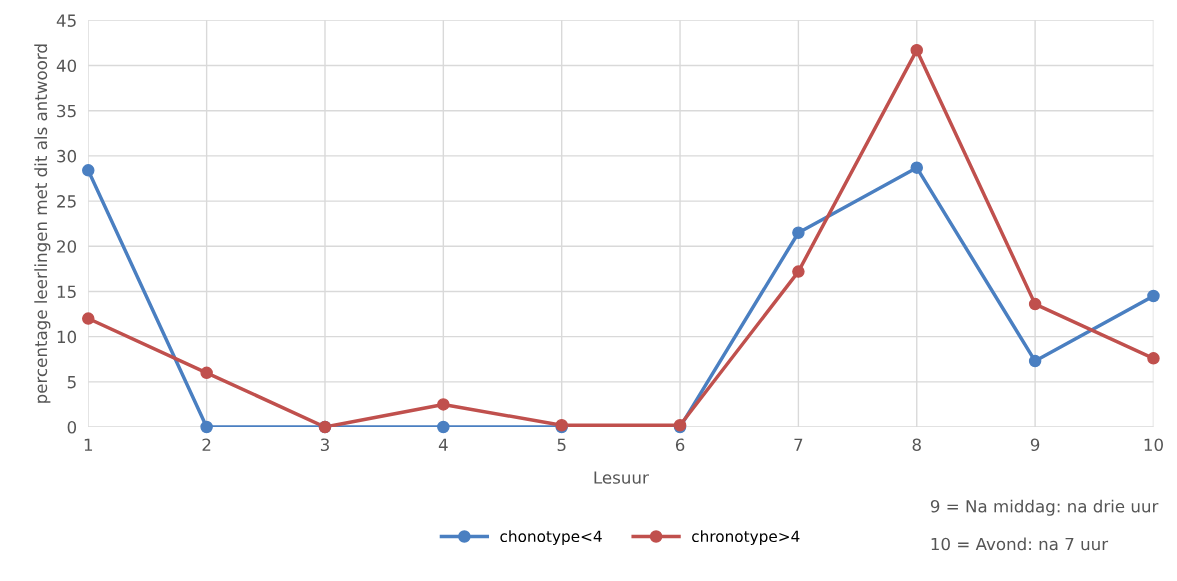 The height and width of the screenshot is (581, 1177). What do you see at coordinates (88, 444) in the screenshot?
I see `x-tick-label: 1` at bounding box center [88, 444].